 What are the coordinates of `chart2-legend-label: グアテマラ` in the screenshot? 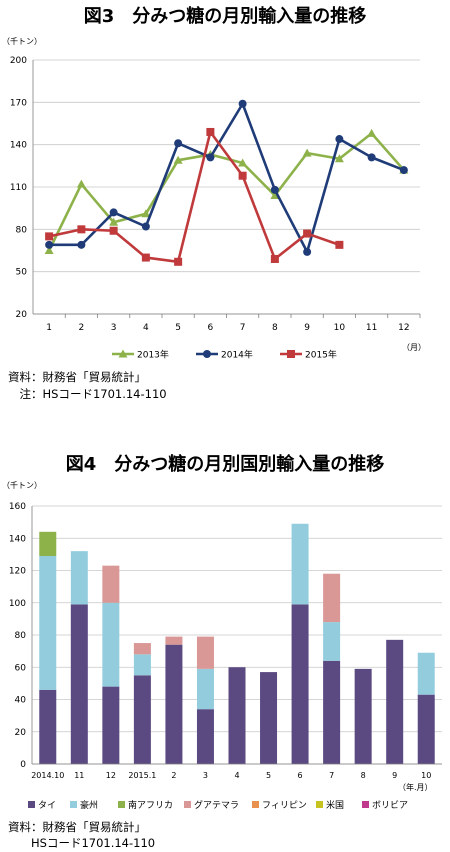 It's located at (216, 805).